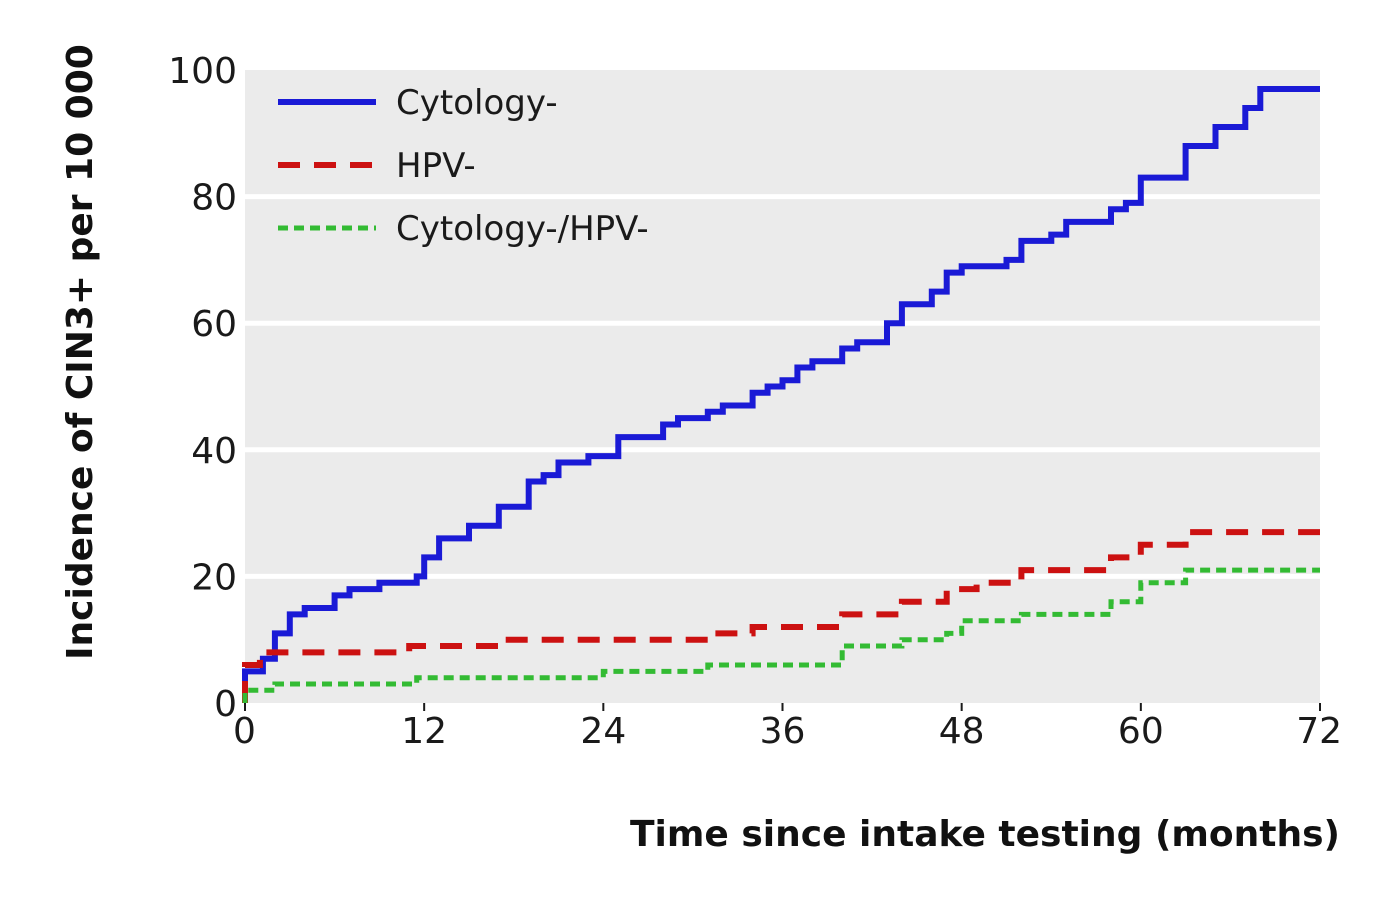 This screenshot has height=900, width=1400. Describe the element at coordinates (214, 577) in the screenshot. I see `y-tick-label: 20` at that location.